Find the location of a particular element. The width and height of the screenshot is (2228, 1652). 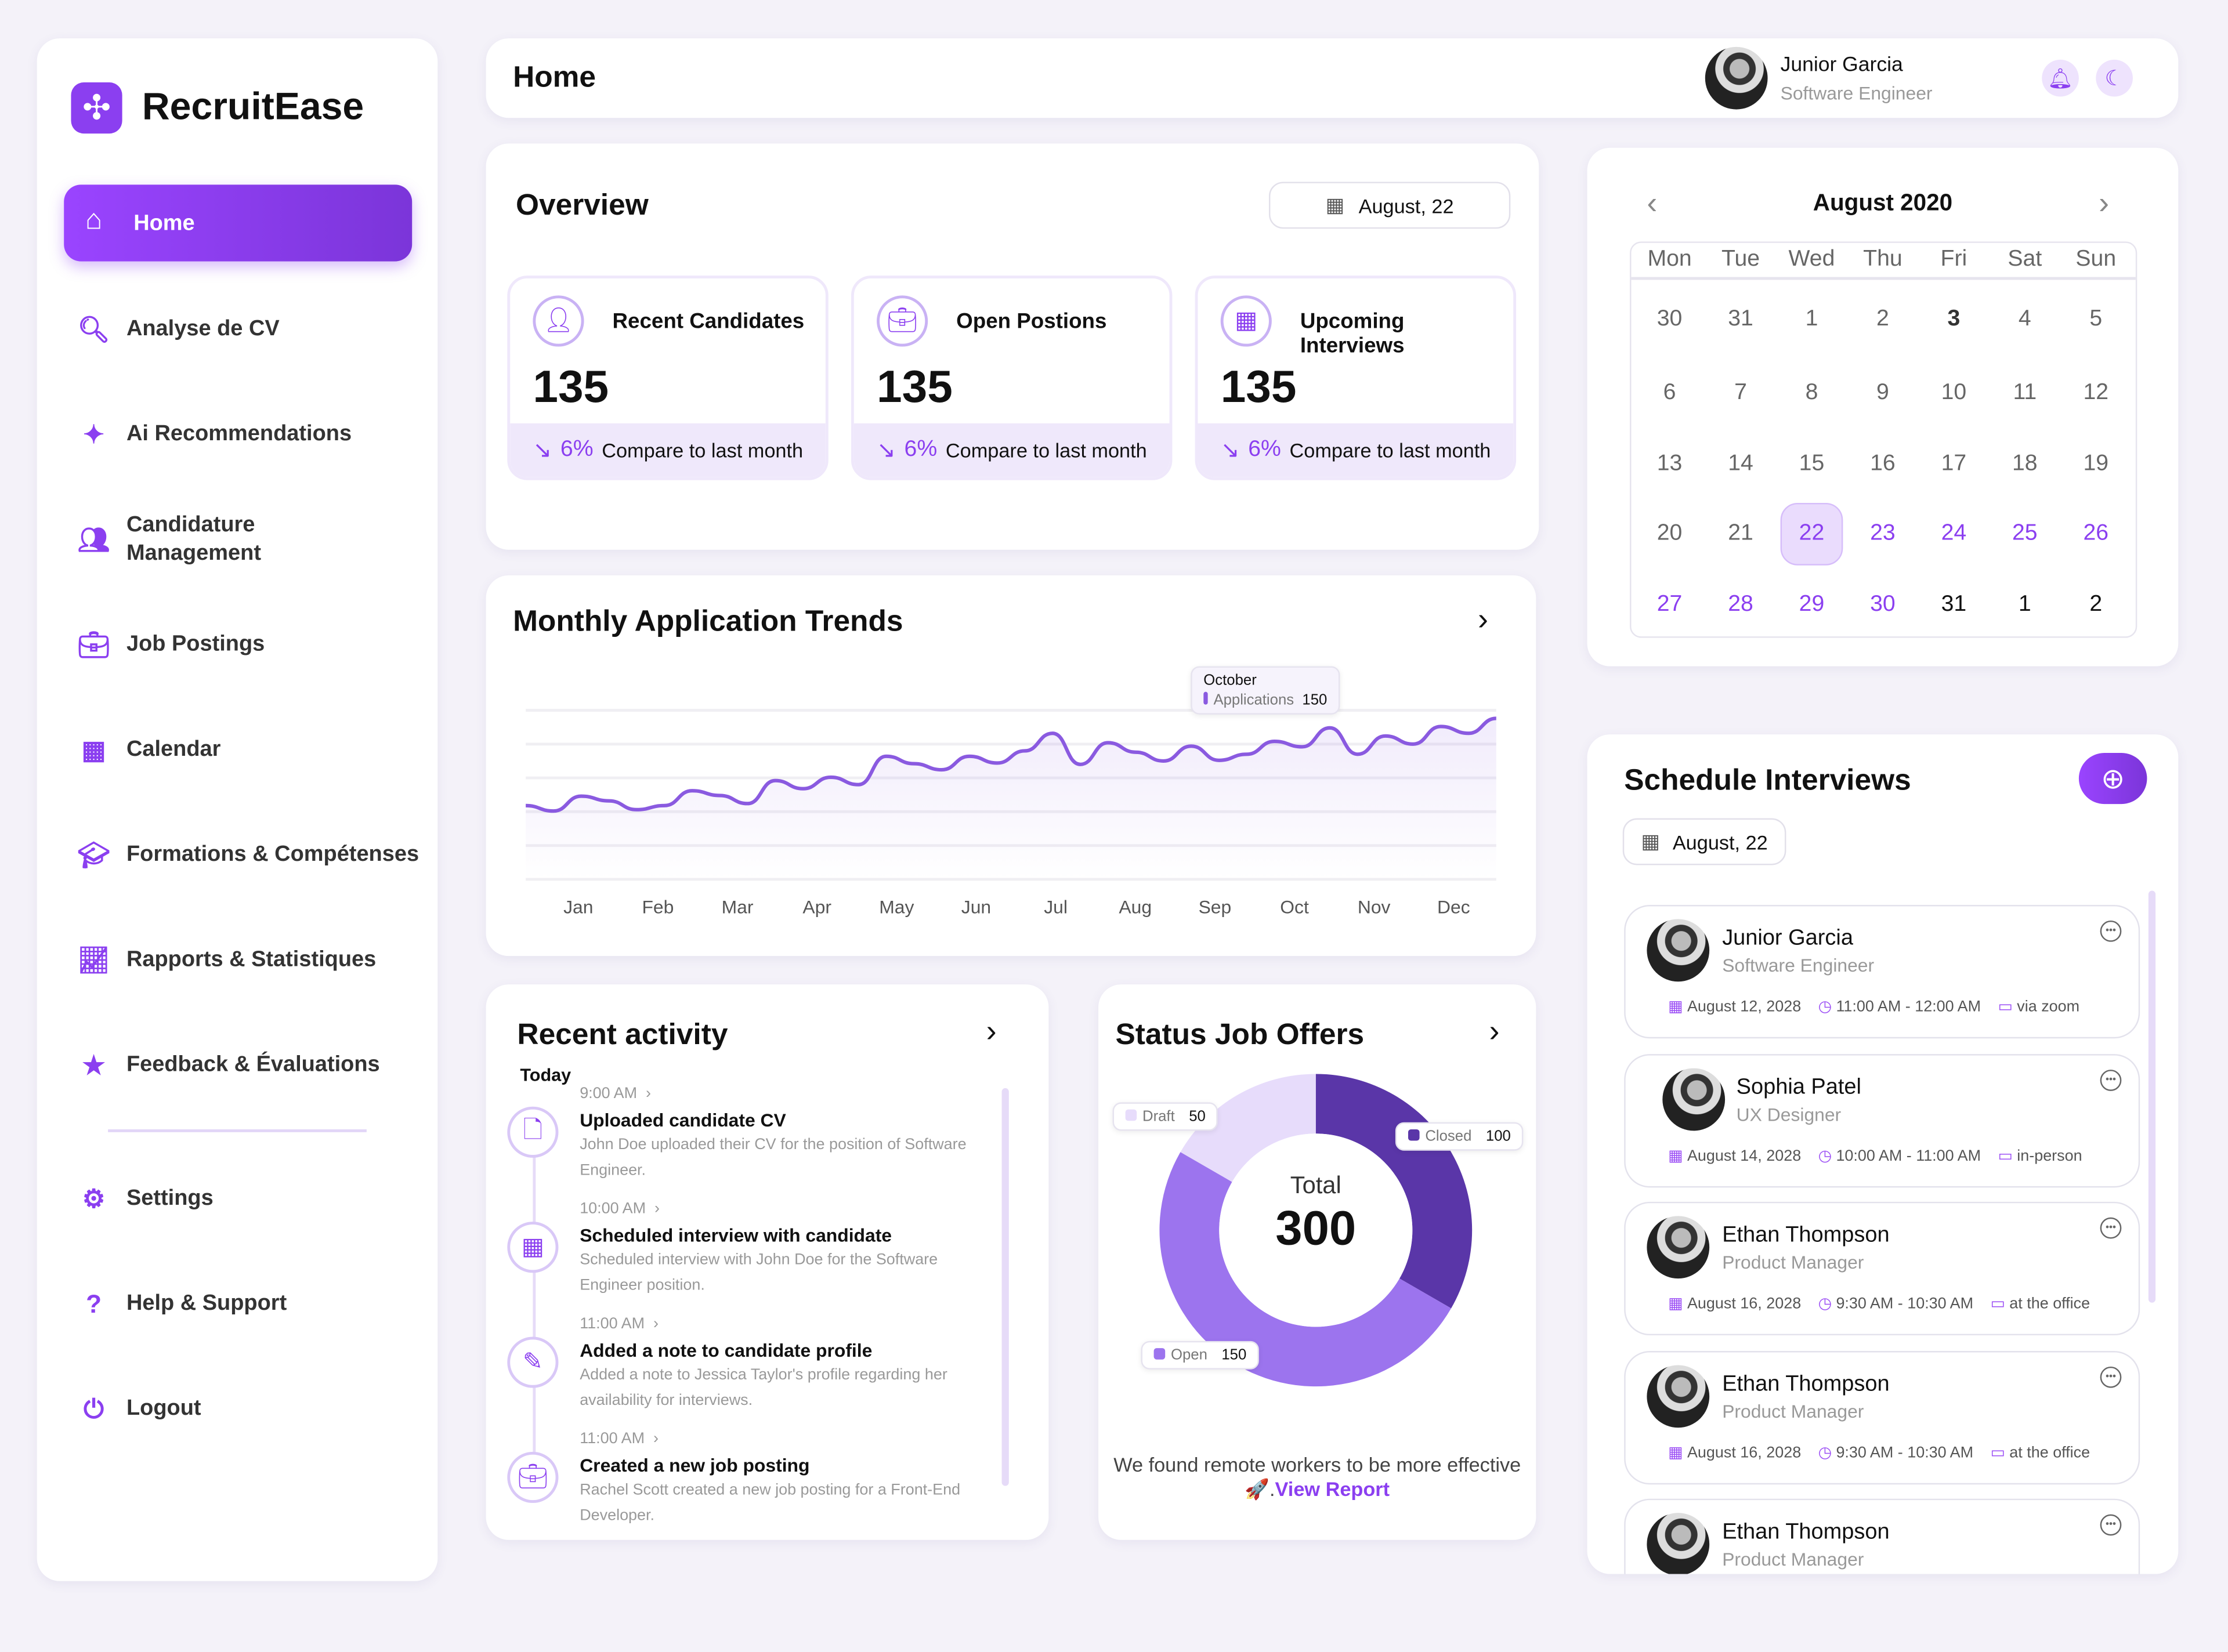

user-avatar is located at coordinates (1736, 78).